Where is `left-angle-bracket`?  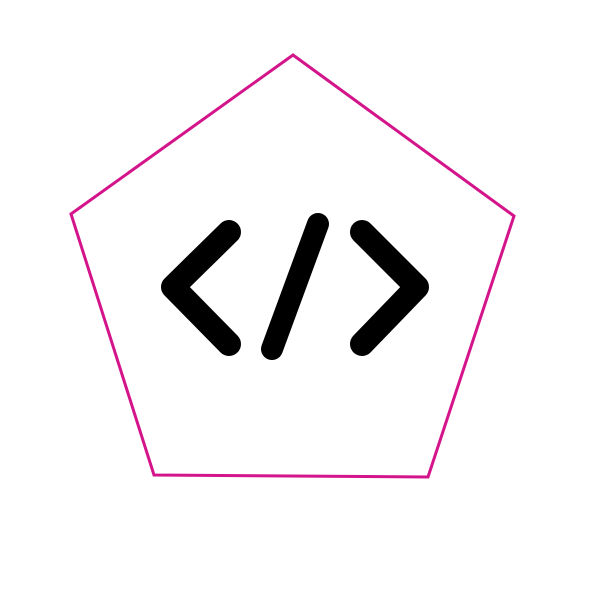 left-angle-bracket is located at coordinates (201, 288).